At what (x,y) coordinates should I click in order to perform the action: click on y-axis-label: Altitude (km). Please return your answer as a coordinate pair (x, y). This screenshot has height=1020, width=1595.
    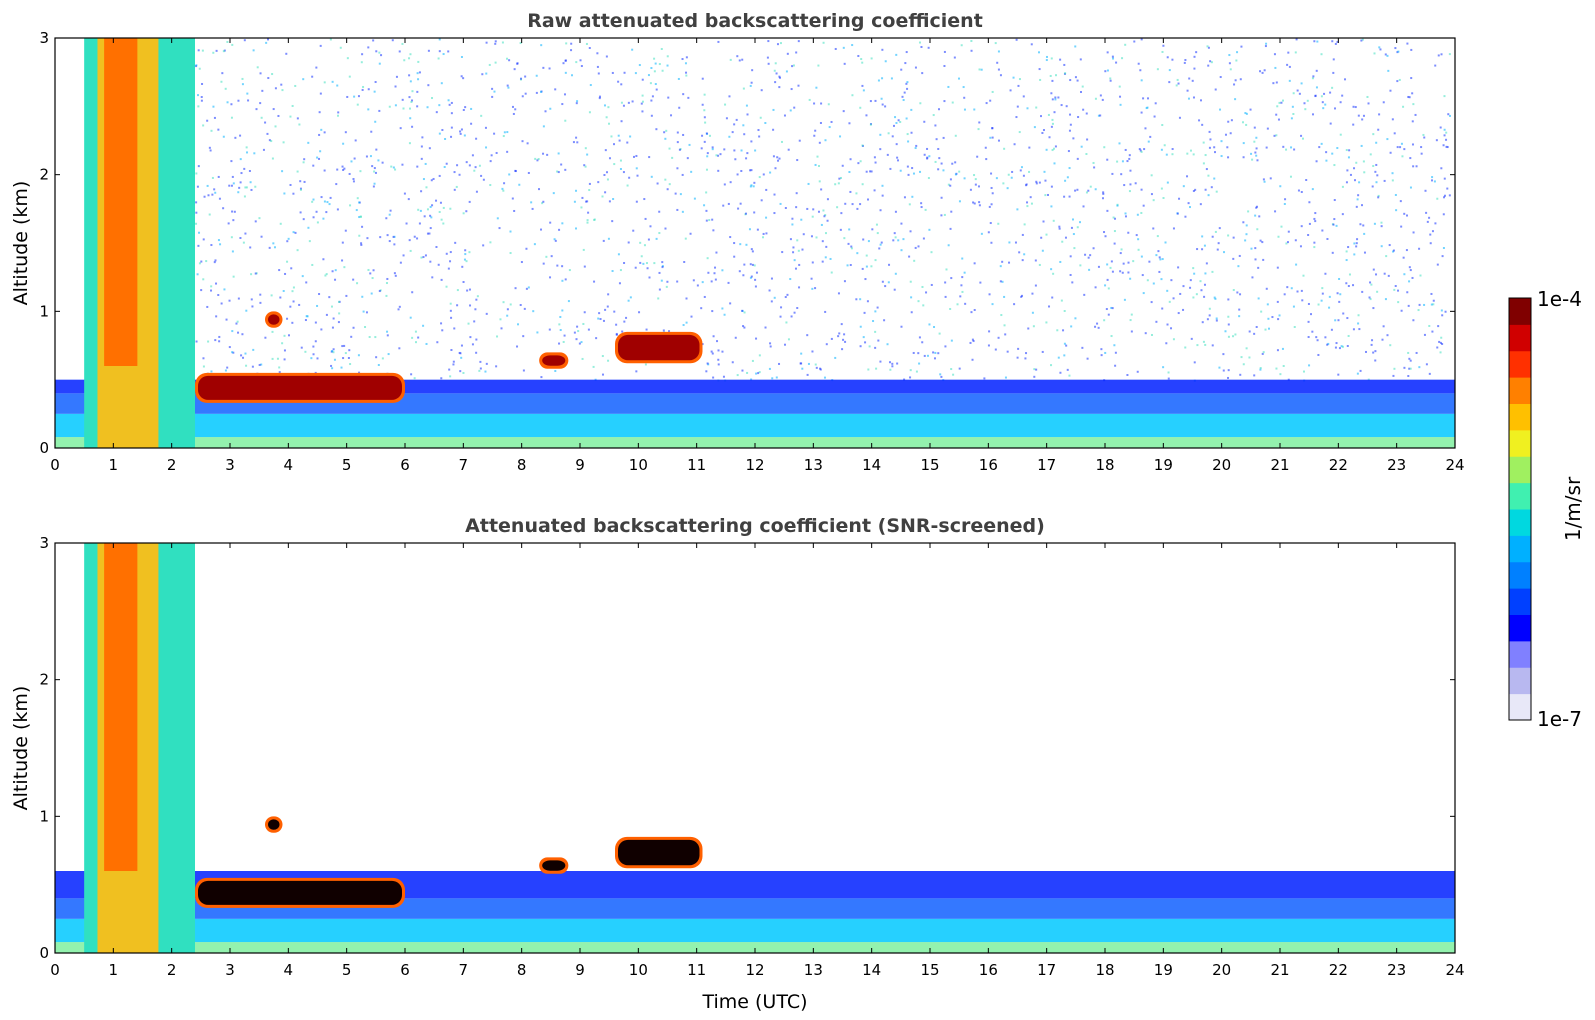
    Looking at the image, I should click on (21, 243).